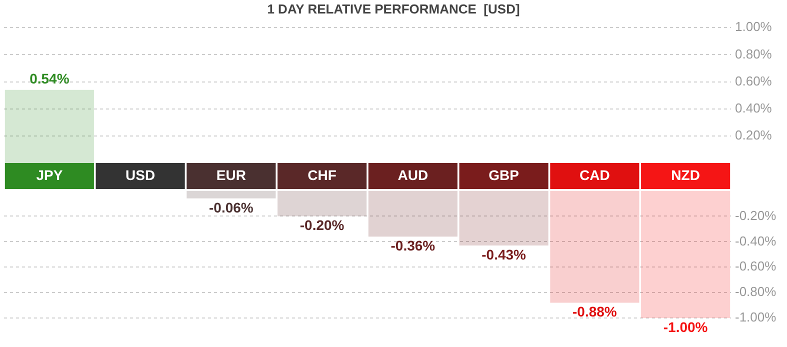 The height and width of the screenshot is (347, 787). Describe the element at coordinates (756, 292) in the screenshot. I see `y-tick-label: -0.80%` at that location.